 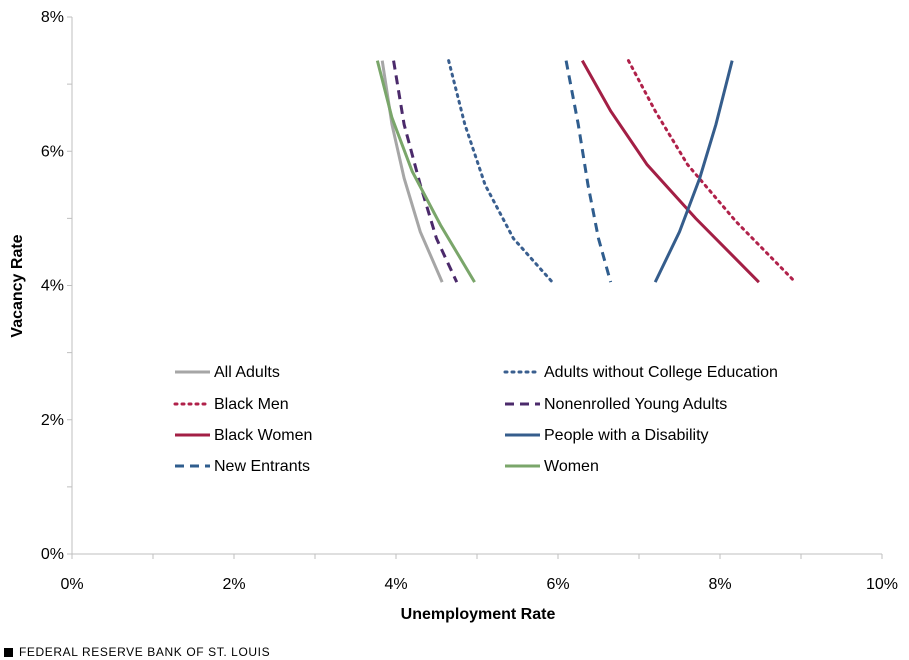 What do you see at coordinates (395, 584) in the screenshot?
I see `x-tick-label: 4%` at bounding box center [395, 584].